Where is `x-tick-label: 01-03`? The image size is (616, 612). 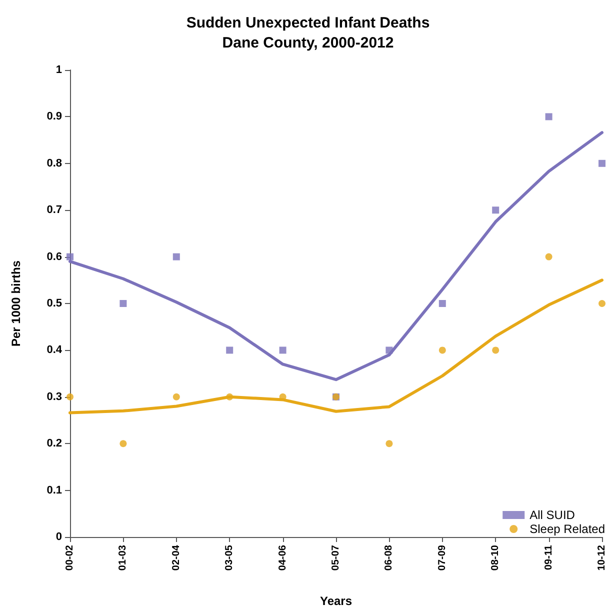
x-tick-label: 01-03 is located at coordinates (123, 557).